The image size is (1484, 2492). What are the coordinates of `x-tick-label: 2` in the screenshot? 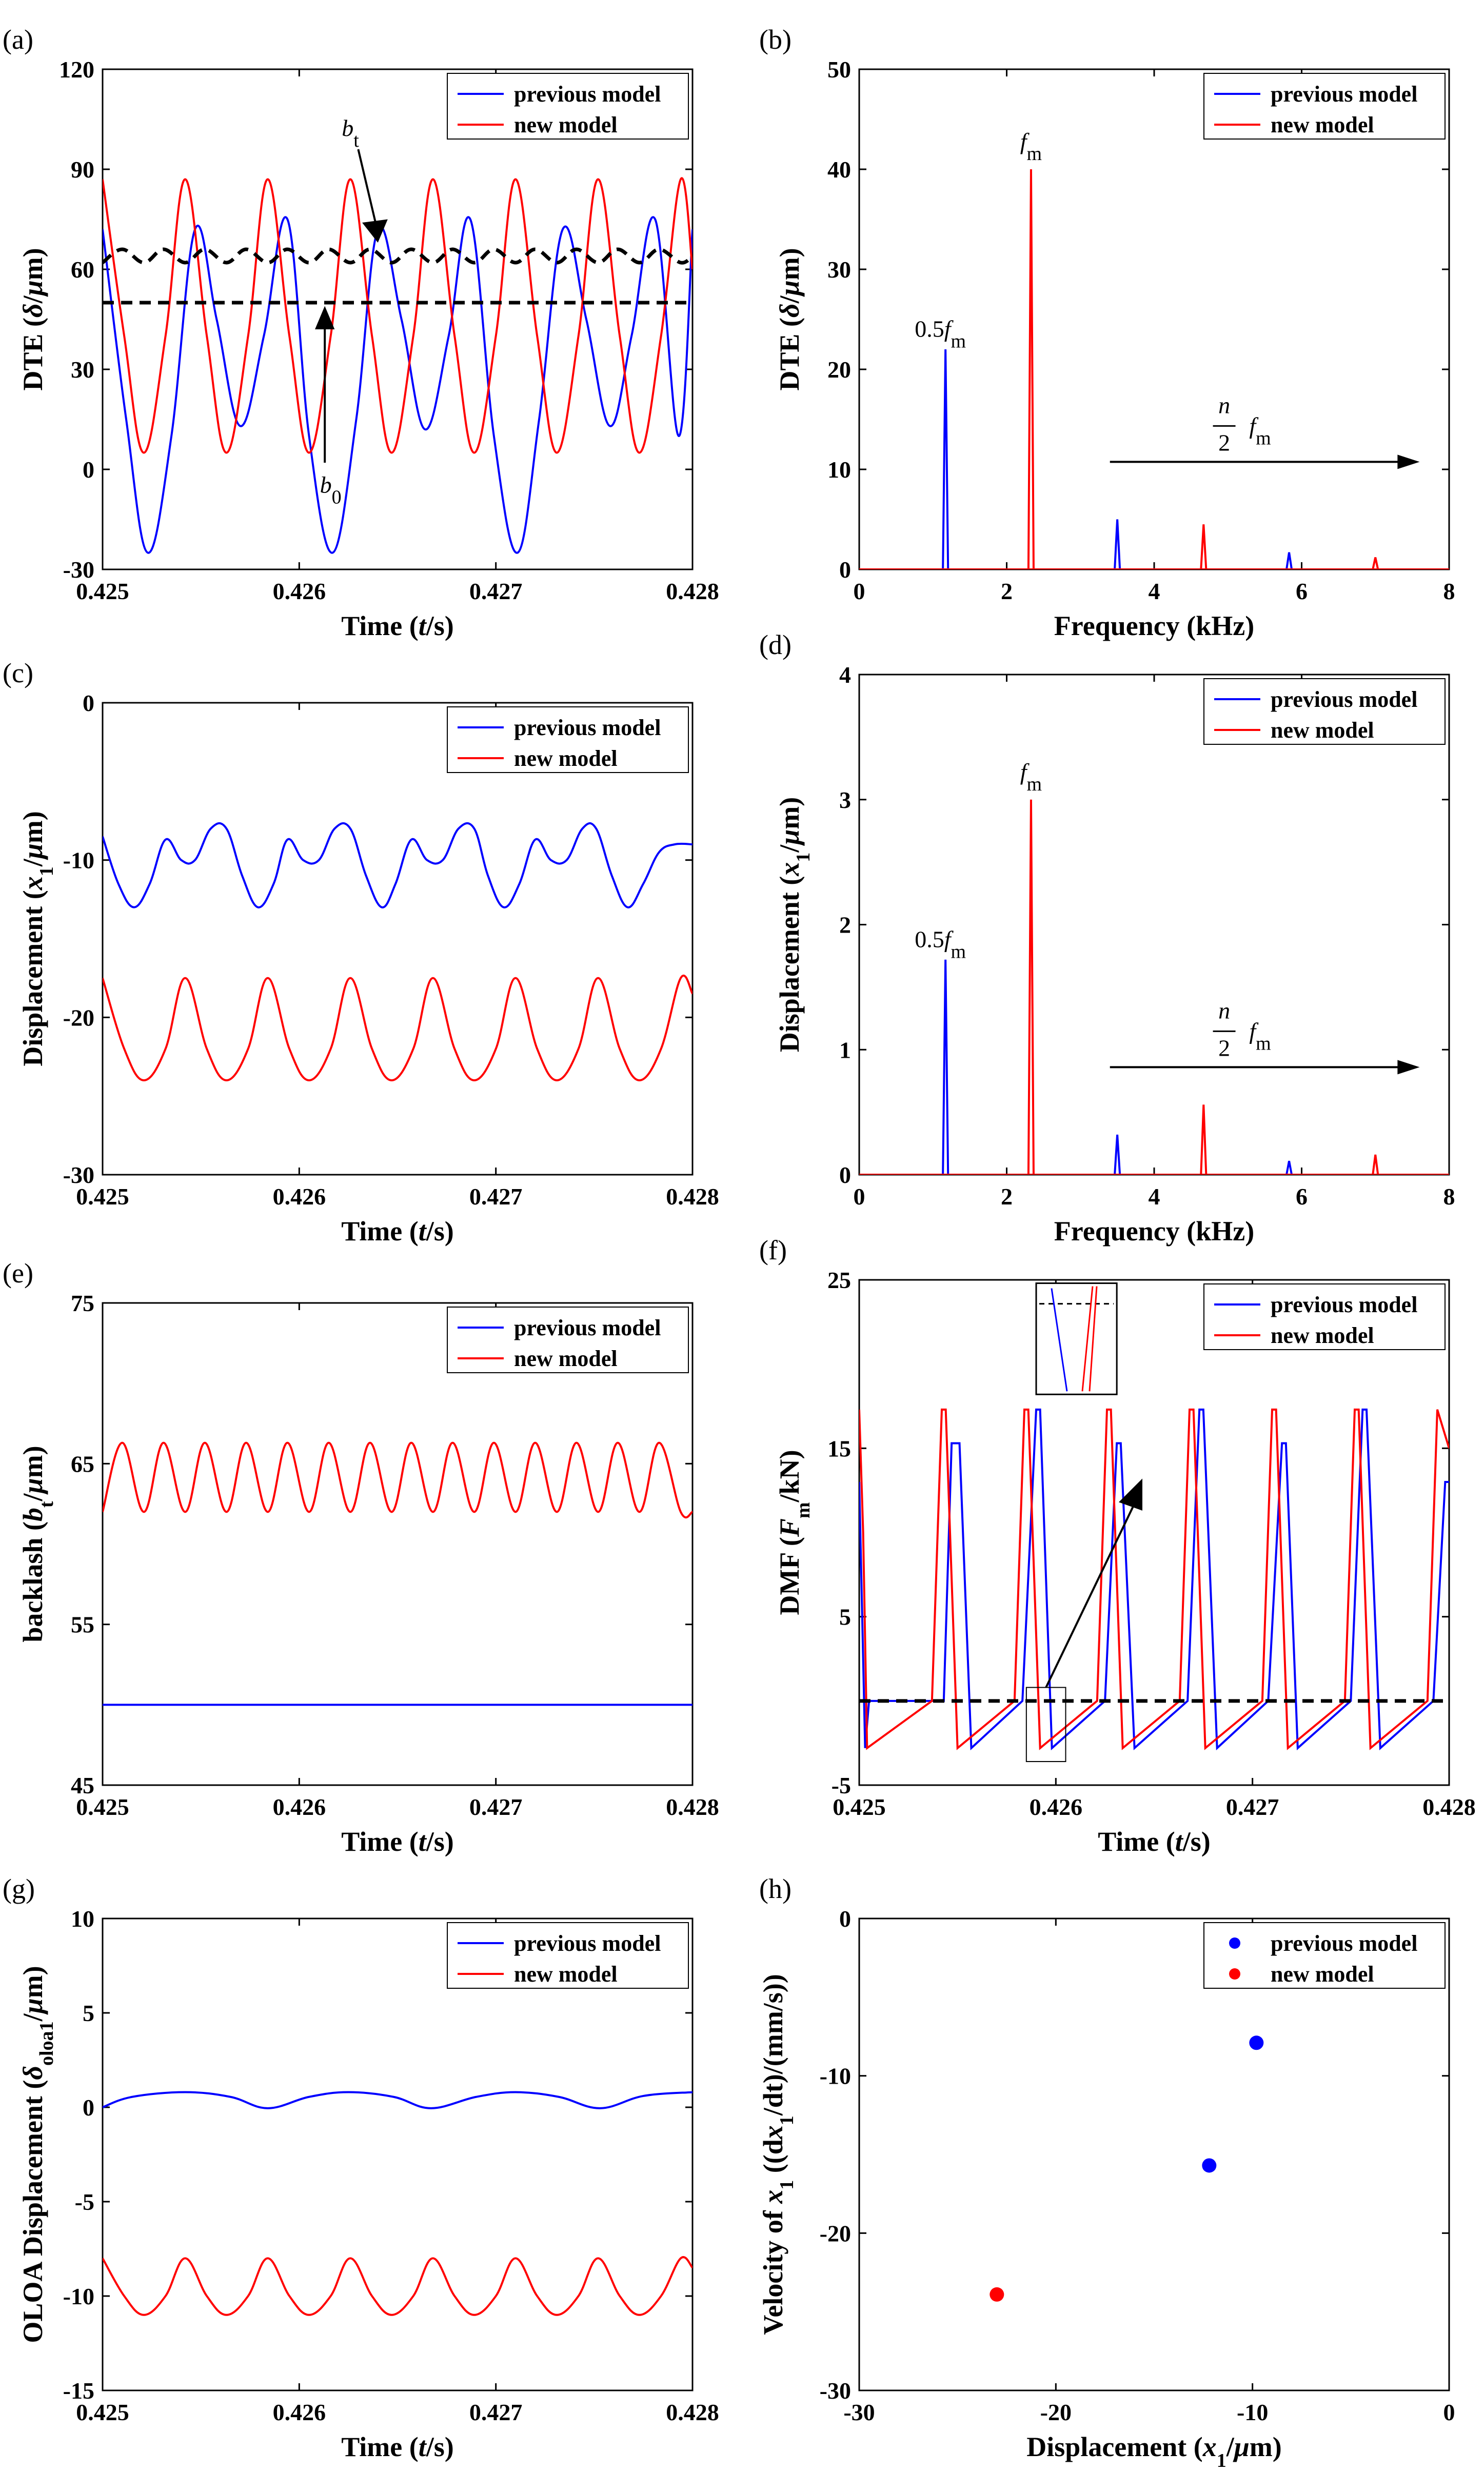 It's located at (1007, 591).